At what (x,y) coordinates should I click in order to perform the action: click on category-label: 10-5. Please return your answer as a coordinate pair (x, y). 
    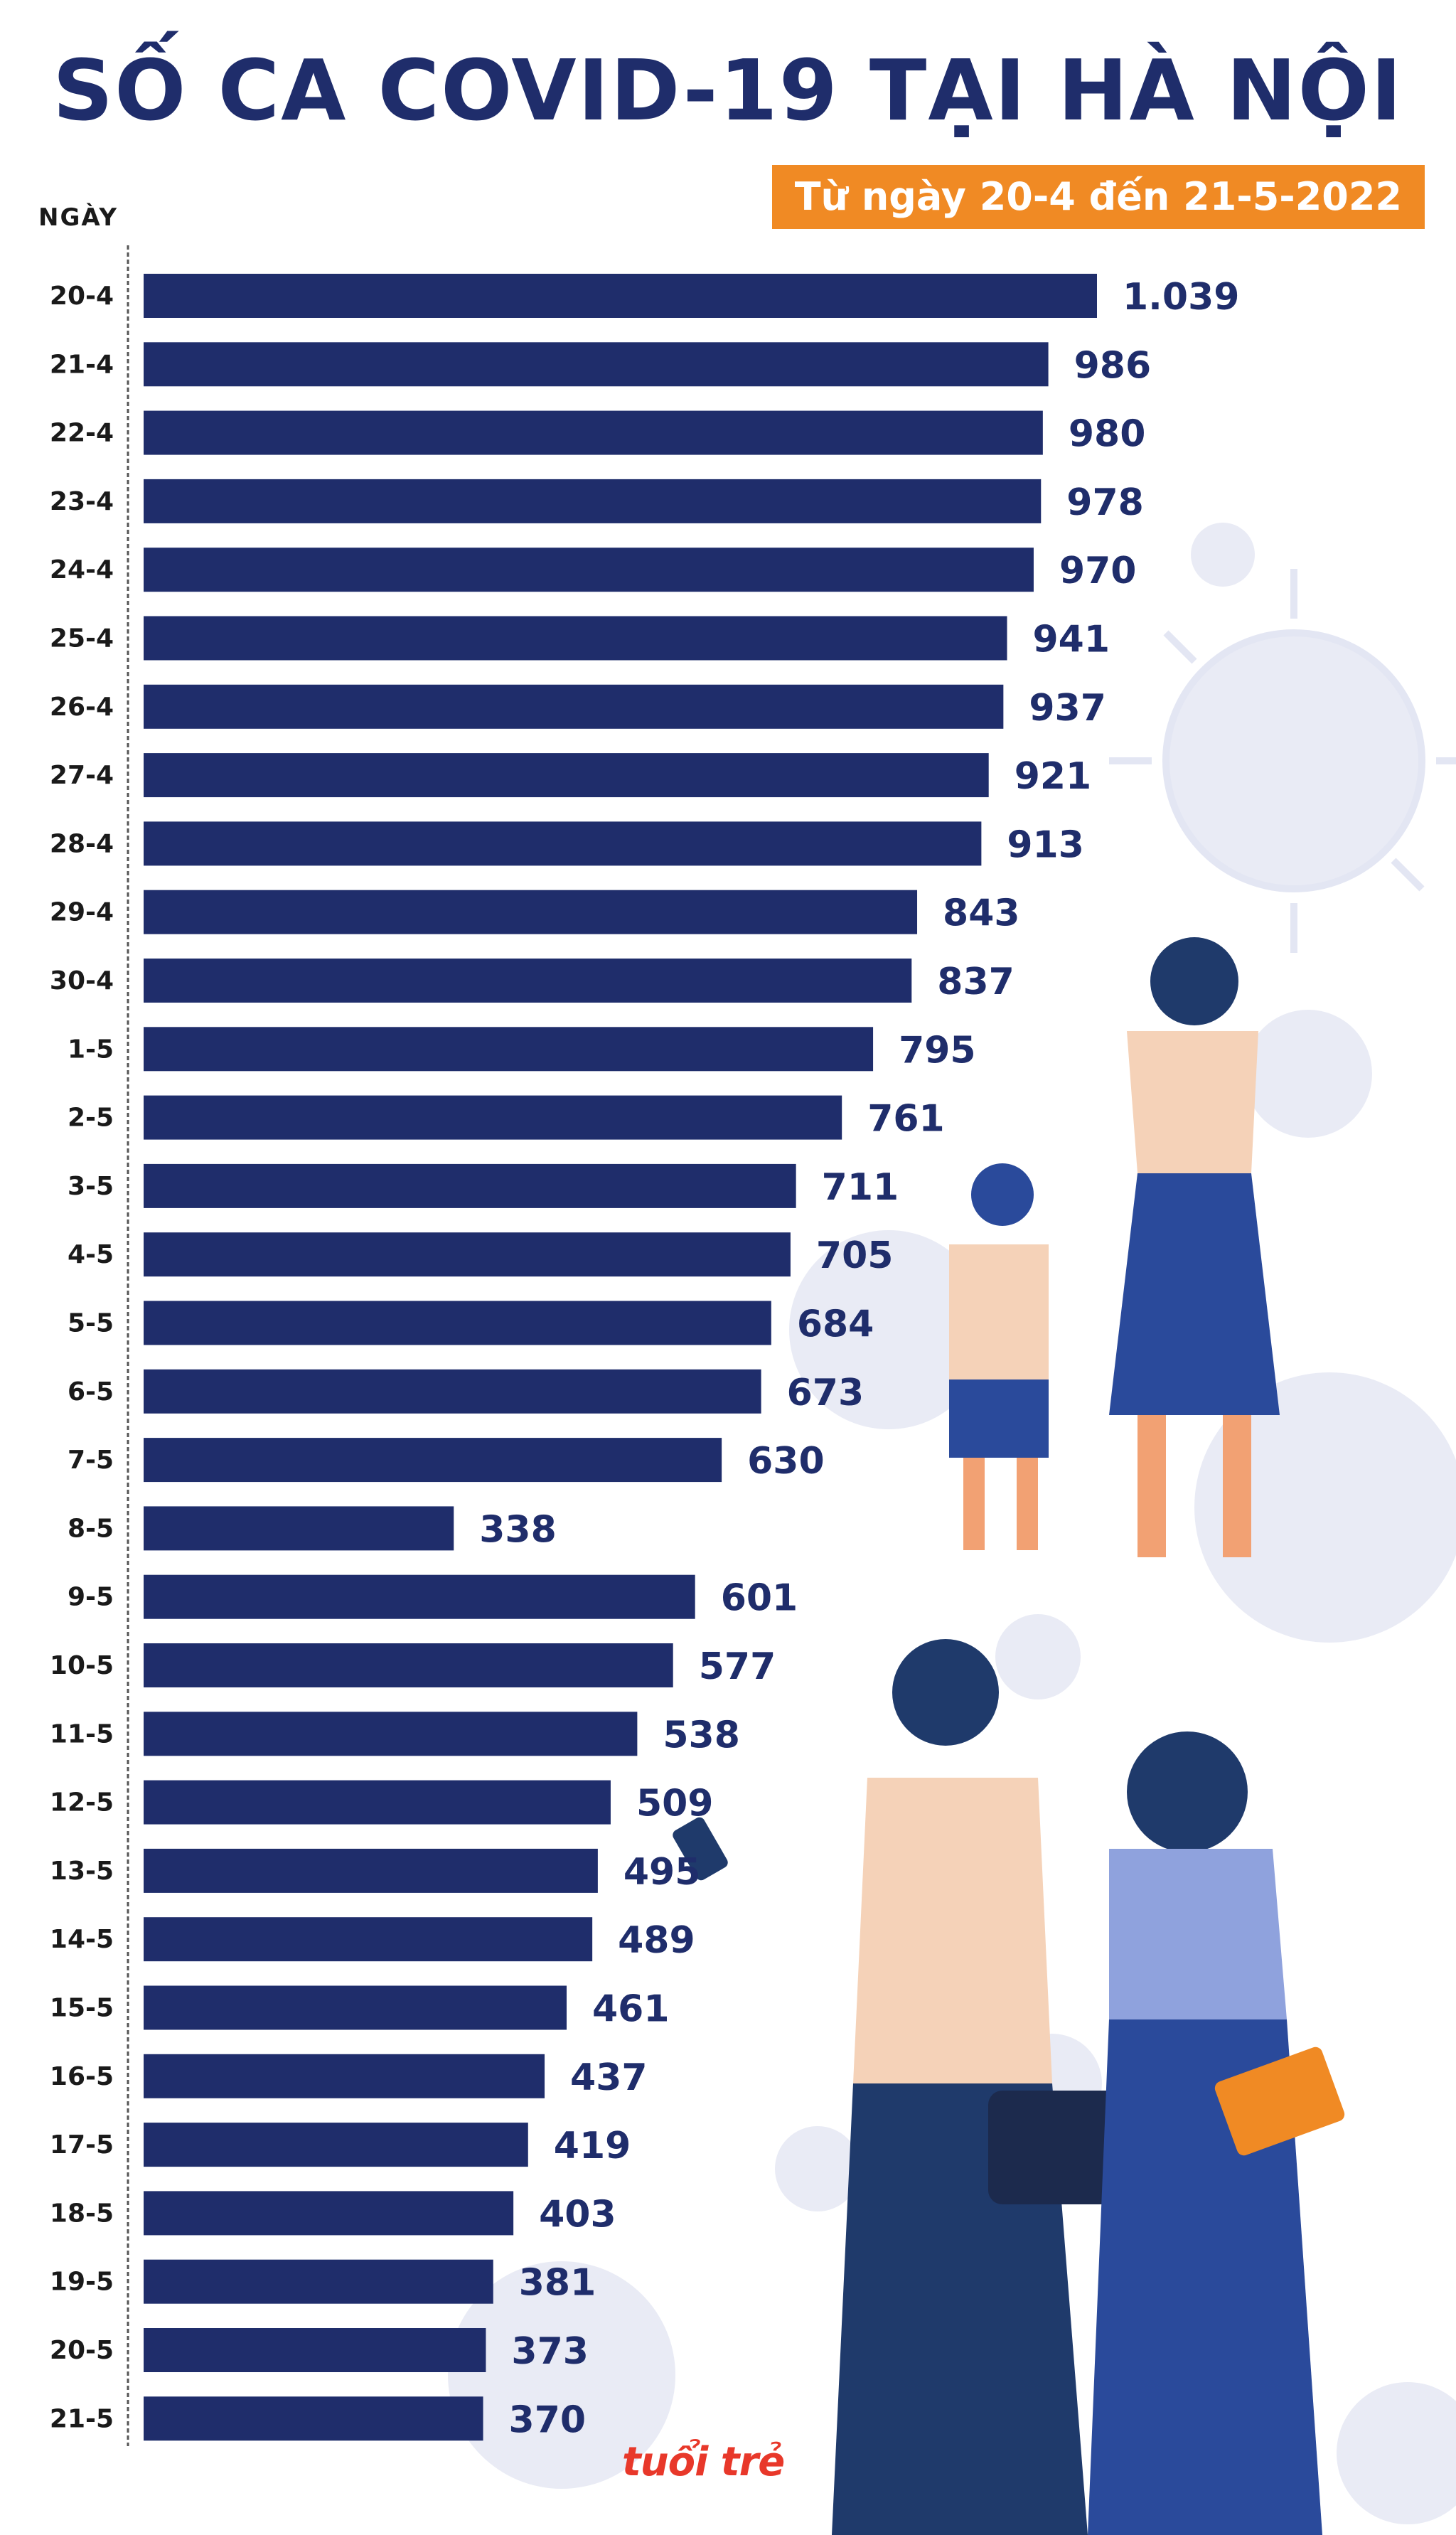
    Looking at the image, I should click on (82, 1665).